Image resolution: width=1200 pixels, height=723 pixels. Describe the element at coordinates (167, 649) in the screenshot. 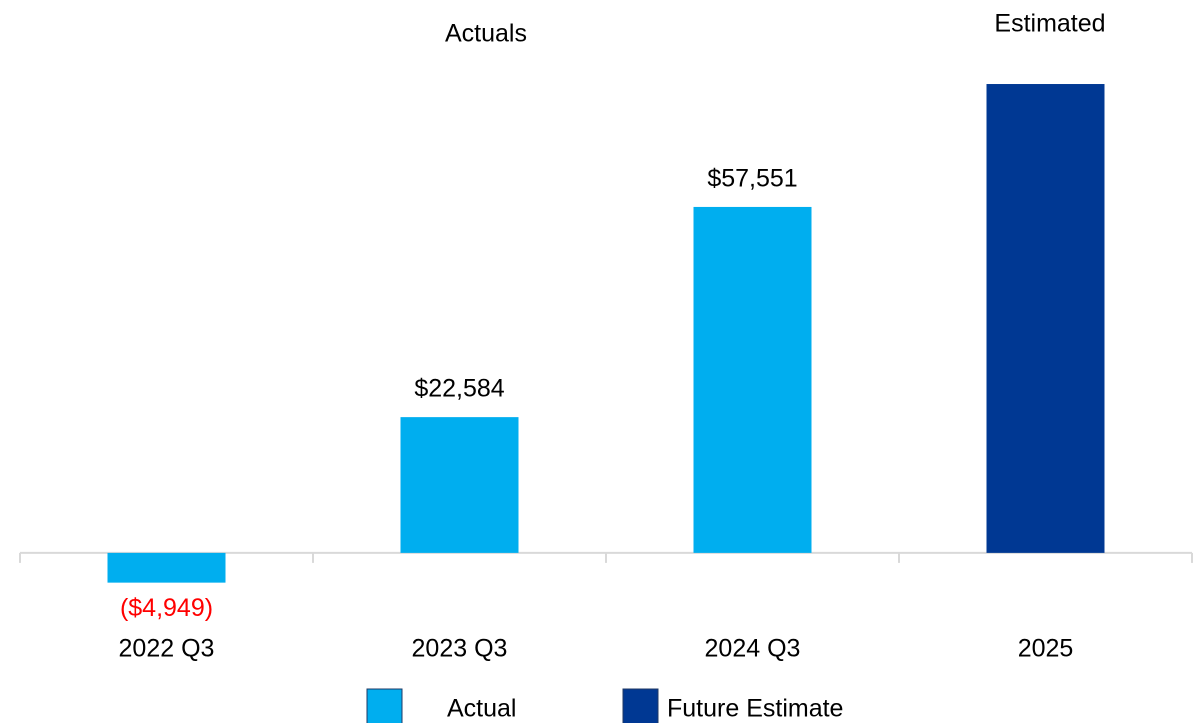

I see `x-tick-label: 2022 Q3` at that location.